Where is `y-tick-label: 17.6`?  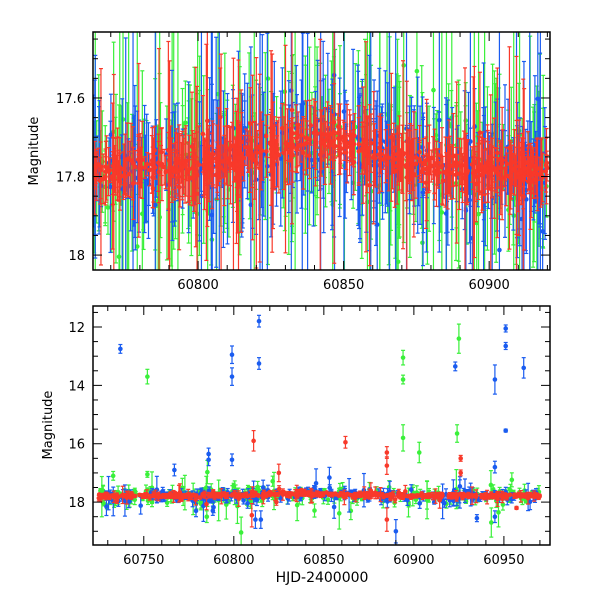
y-tick-label: 17.6 is located at coordinates (70, 99).